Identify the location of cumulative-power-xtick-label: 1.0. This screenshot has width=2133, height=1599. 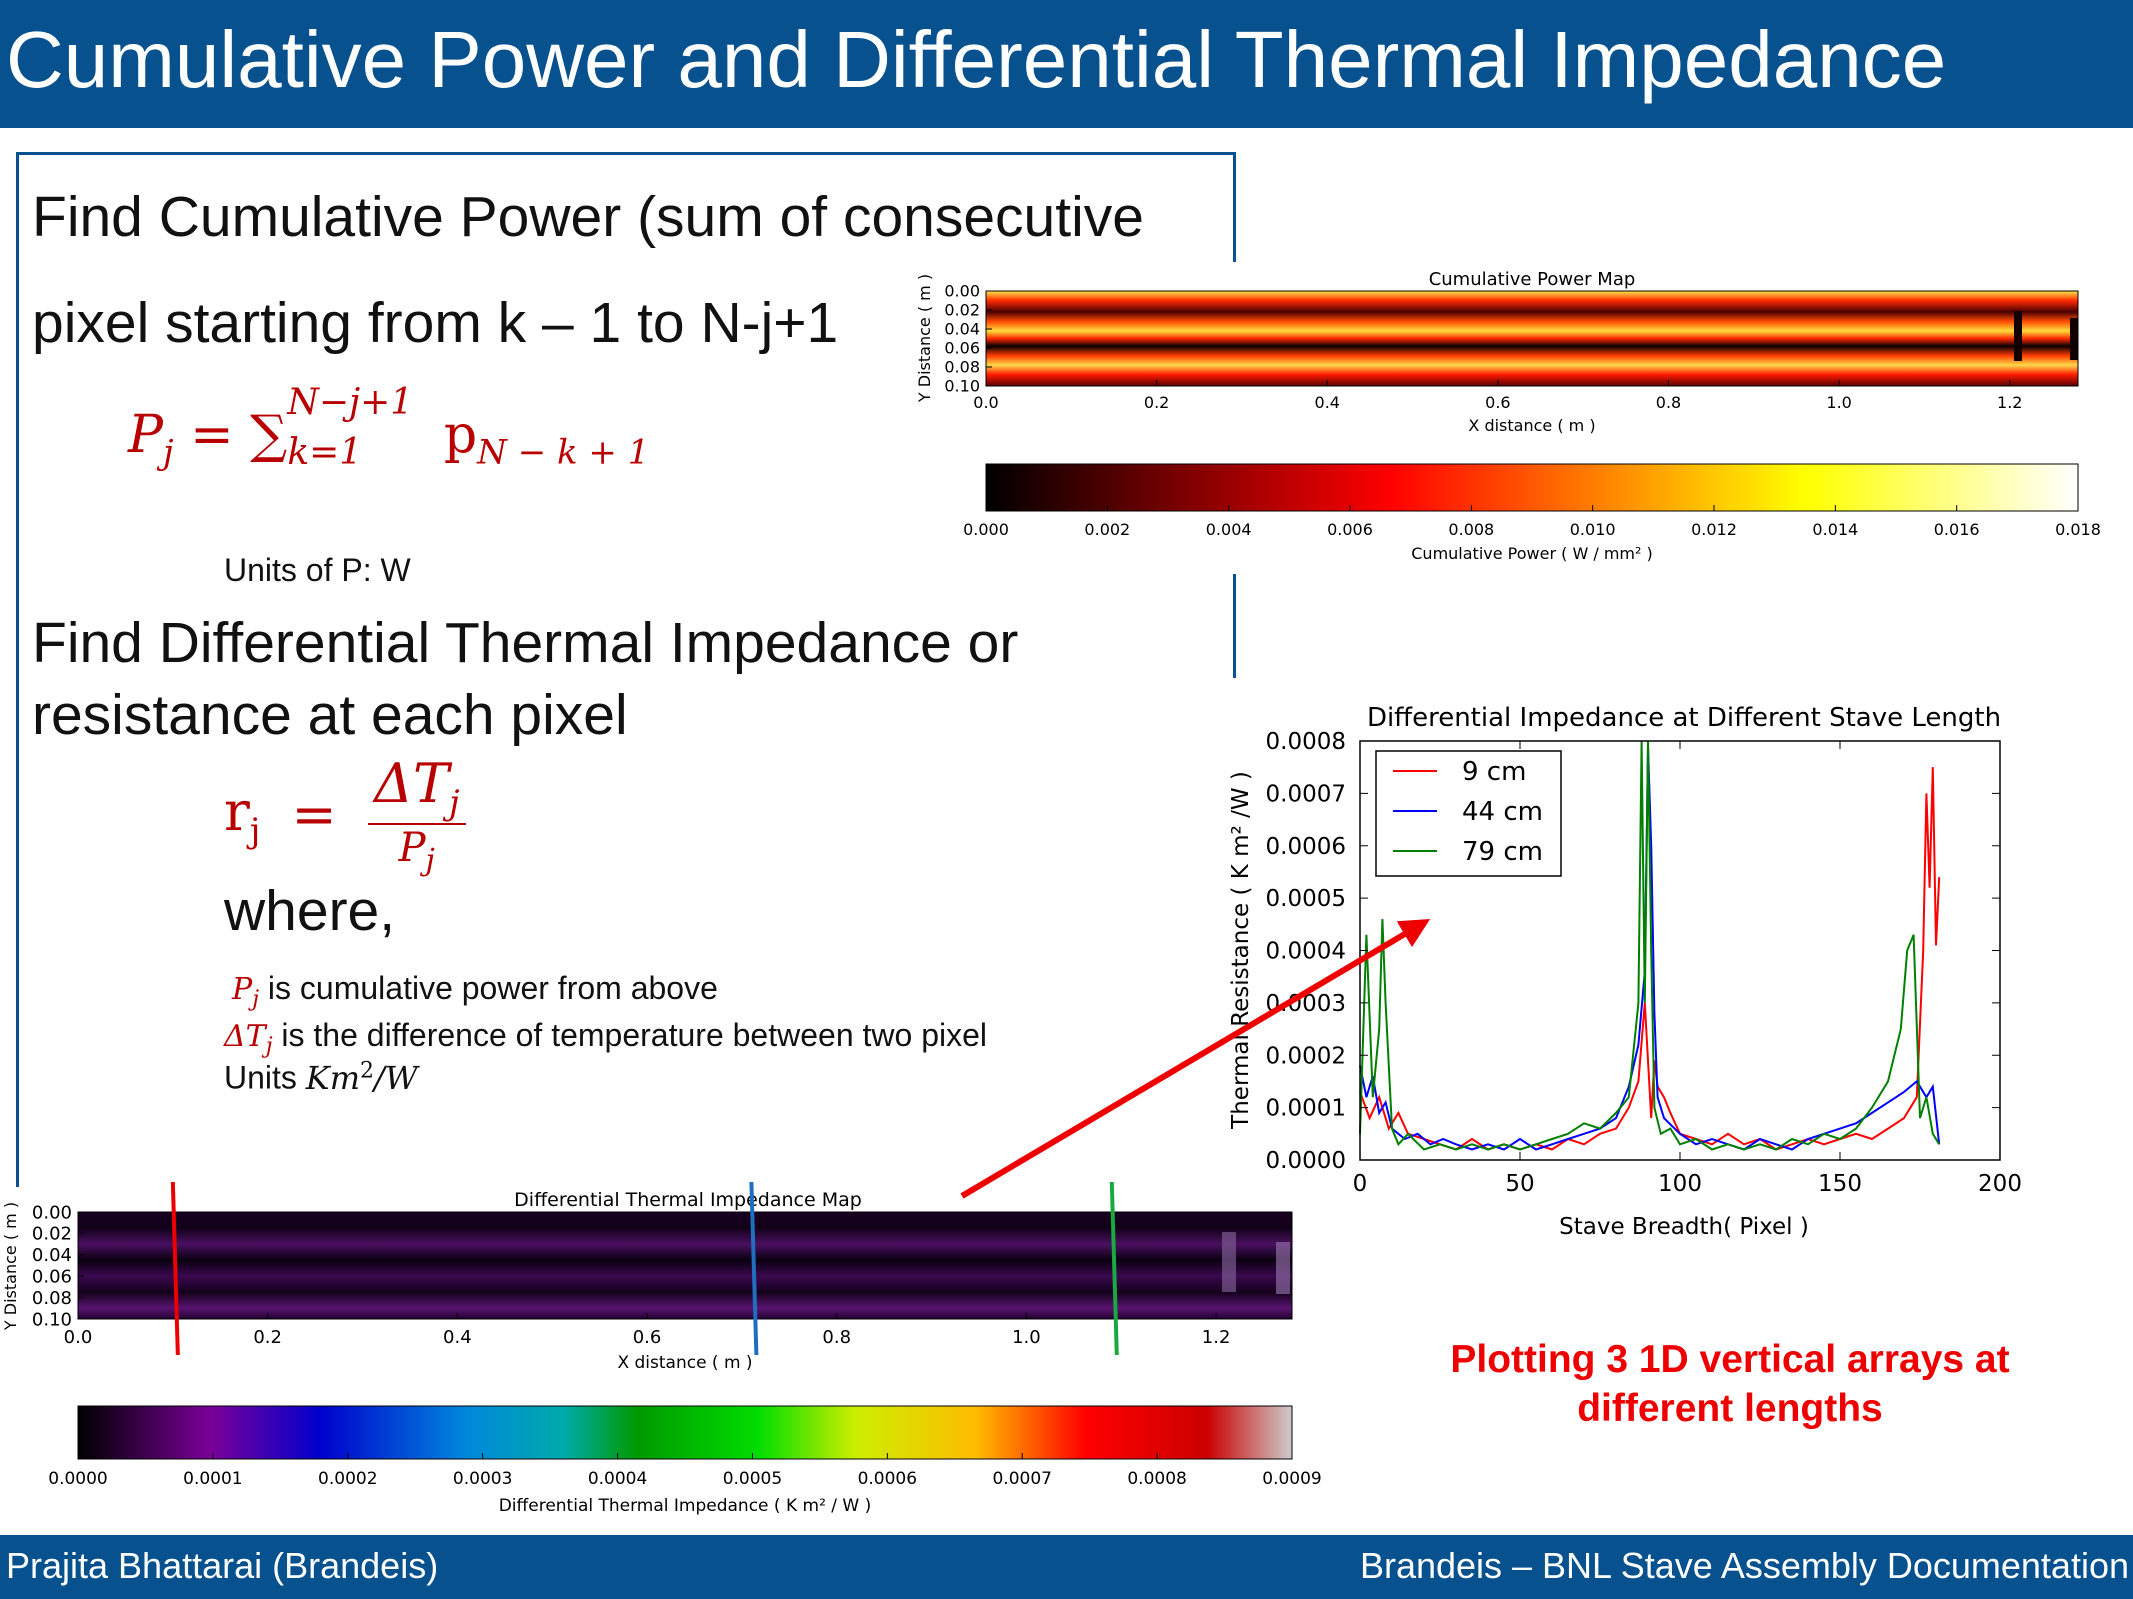
(1838, 402).